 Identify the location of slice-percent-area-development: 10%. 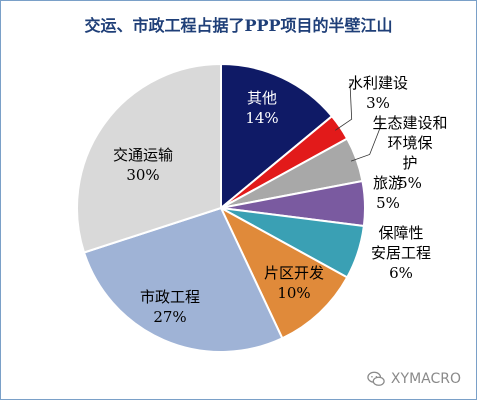
(293, 293).